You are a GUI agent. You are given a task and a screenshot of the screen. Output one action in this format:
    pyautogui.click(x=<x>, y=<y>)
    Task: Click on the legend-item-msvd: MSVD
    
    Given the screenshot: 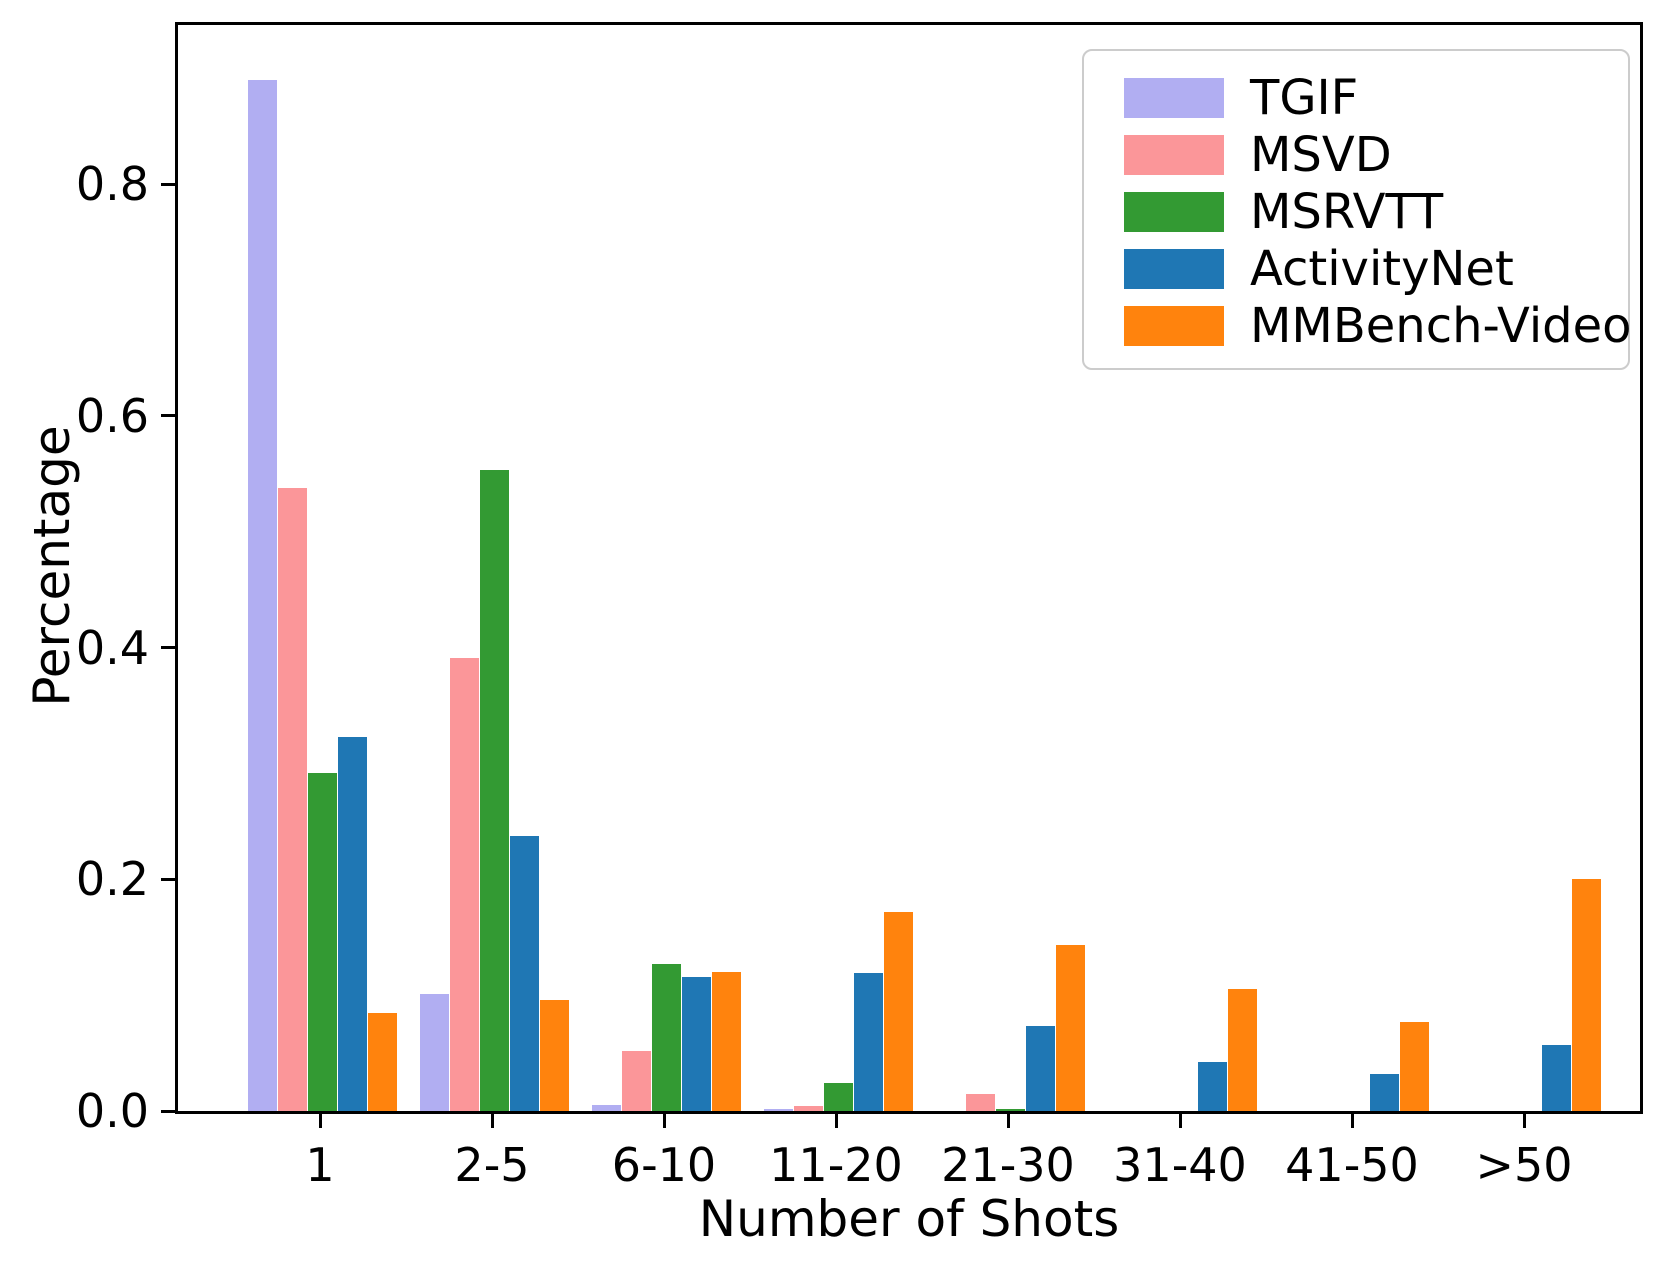 What is the action you would take?
    pyautogui.click(x=1366, y=154)
    